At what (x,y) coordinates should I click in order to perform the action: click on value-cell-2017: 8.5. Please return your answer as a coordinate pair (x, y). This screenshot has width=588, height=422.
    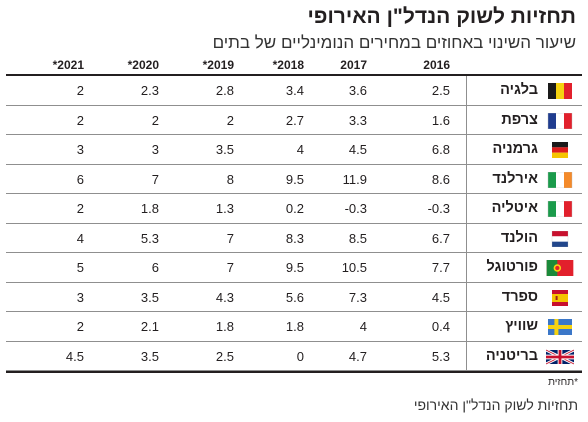
    Looking at the image, I should click on (357, 238).